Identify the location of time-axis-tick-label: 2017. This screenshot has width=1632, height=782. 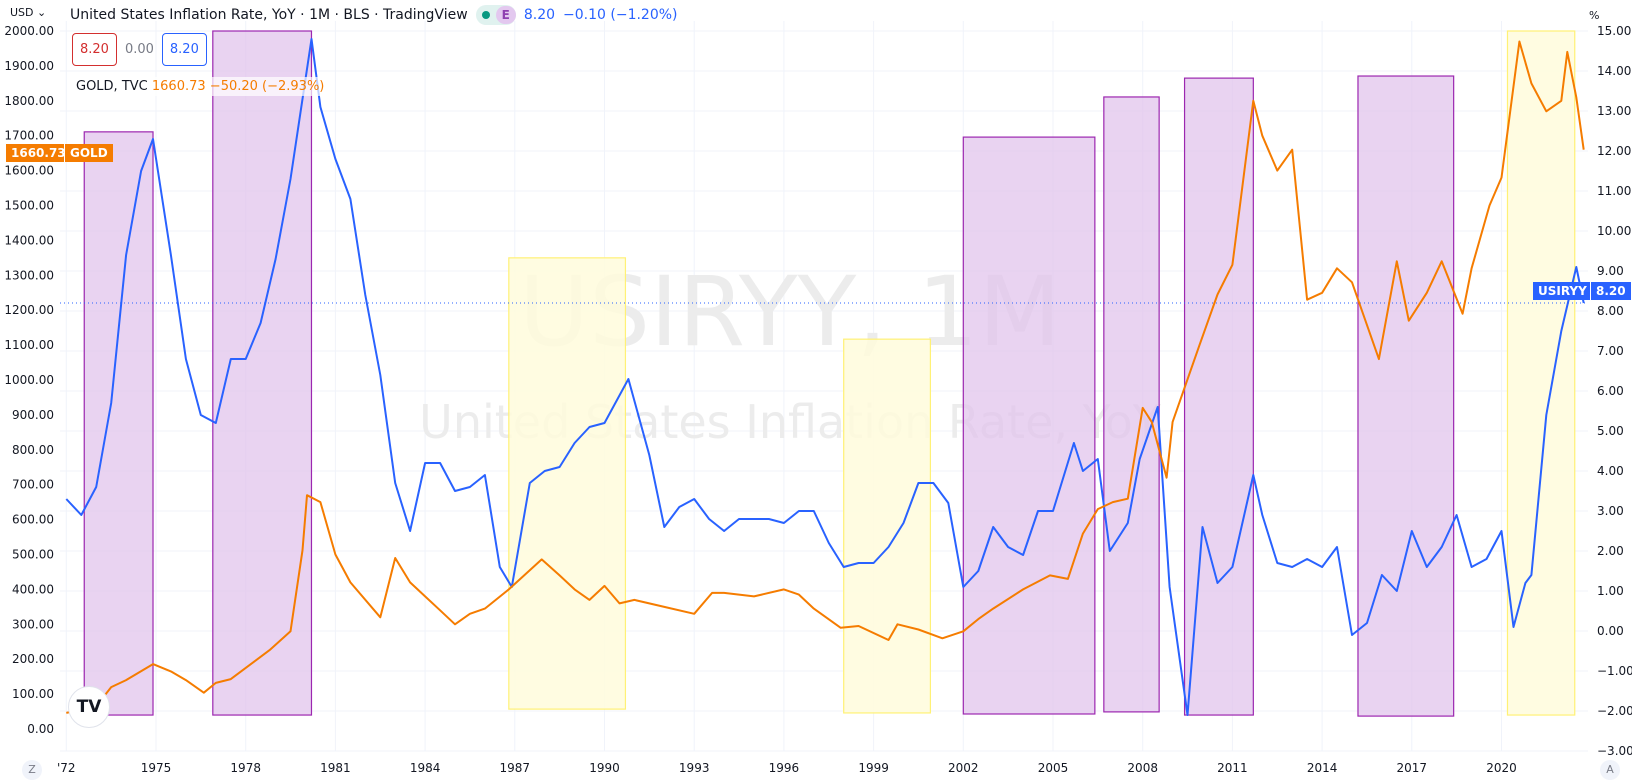
(1412, 768).